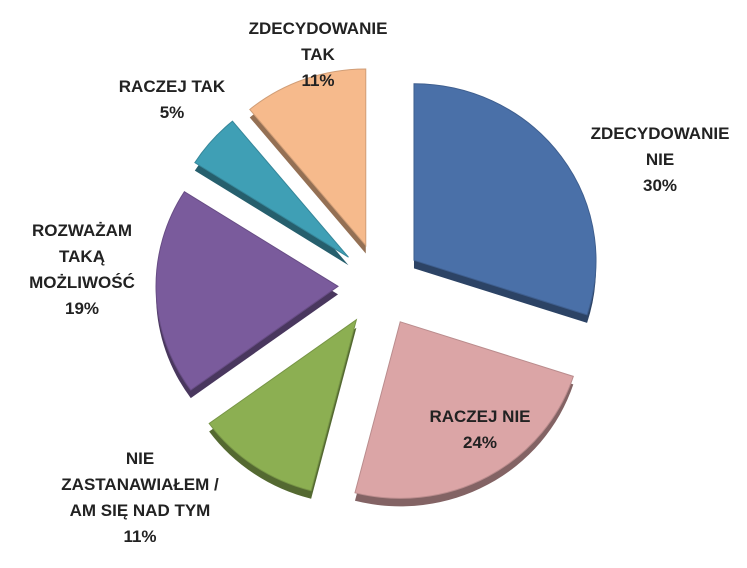 The height and width of the screenshot is (568, 747). Describe the element at coordinates (660, 185) in the screenshot. I see `value-label: 30%` at that location.